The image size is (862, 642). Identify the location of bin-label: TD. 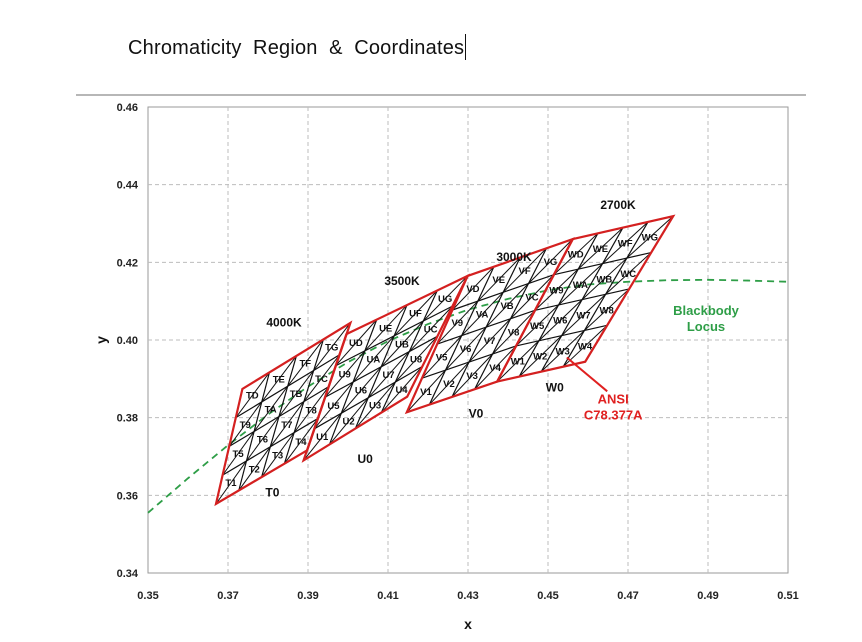
(252, 396).